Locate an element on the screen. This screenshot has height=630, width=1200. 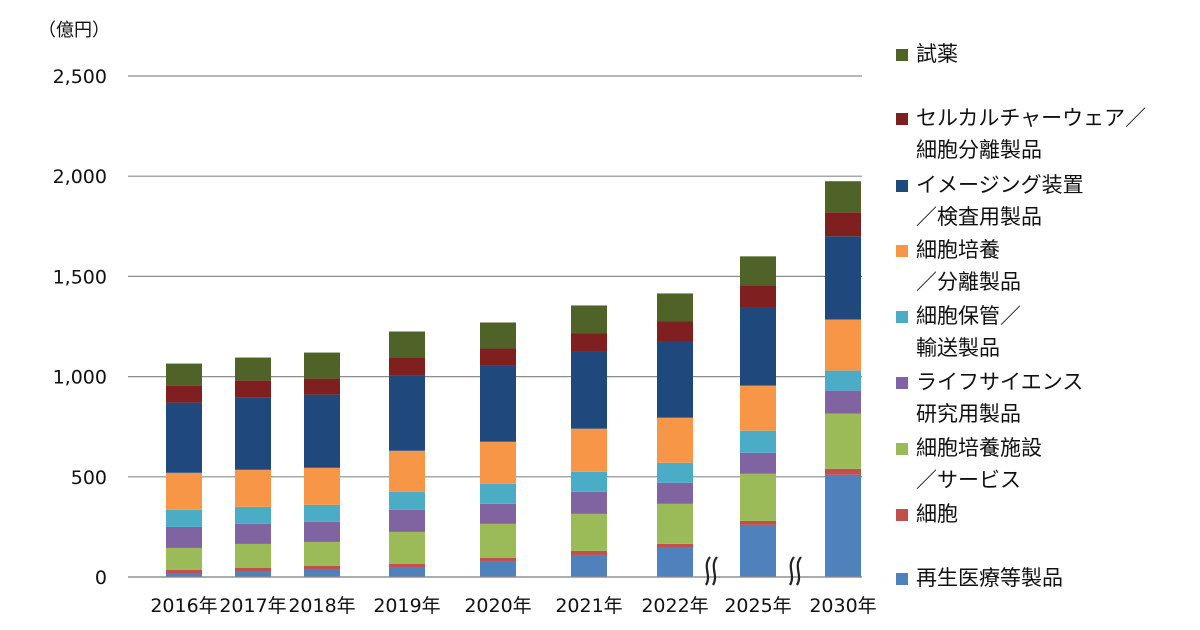
legend-label-line2: ／検査用製品 is located at coordinates (979, 217).